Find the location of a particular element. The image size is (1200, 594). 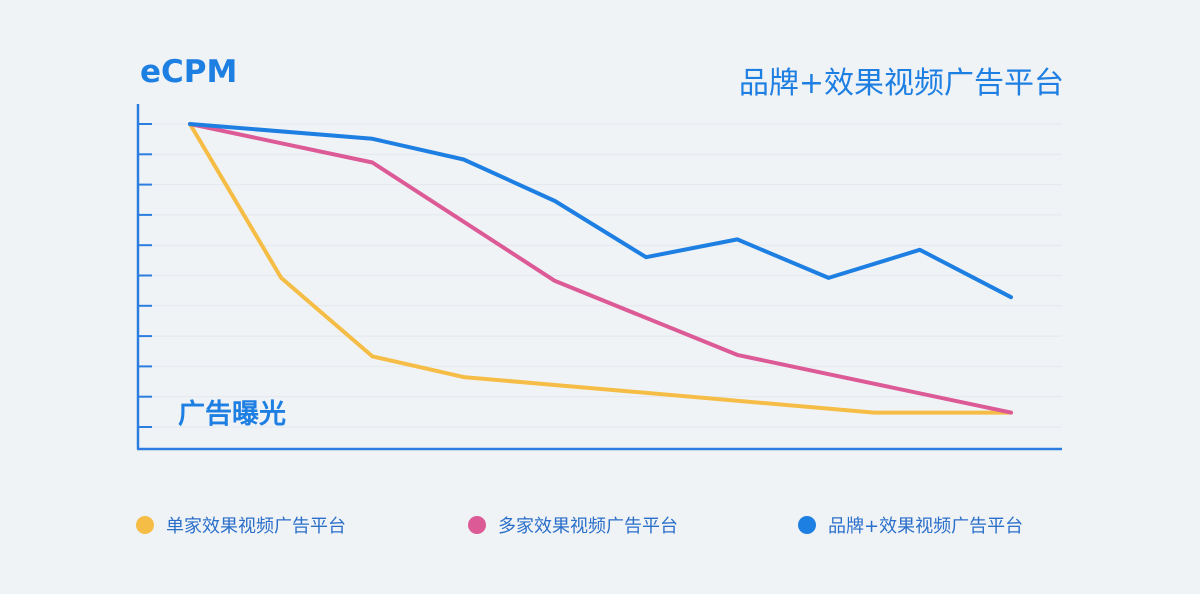

legend-swatch-single is located at coordinates (145, 525).